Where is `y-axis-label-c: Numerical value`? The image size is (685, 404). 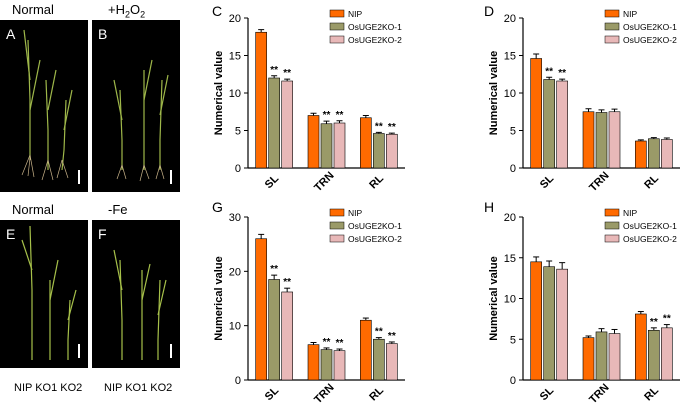 y-axis-label-c: Numerical value is located at coordinates (219, 93).